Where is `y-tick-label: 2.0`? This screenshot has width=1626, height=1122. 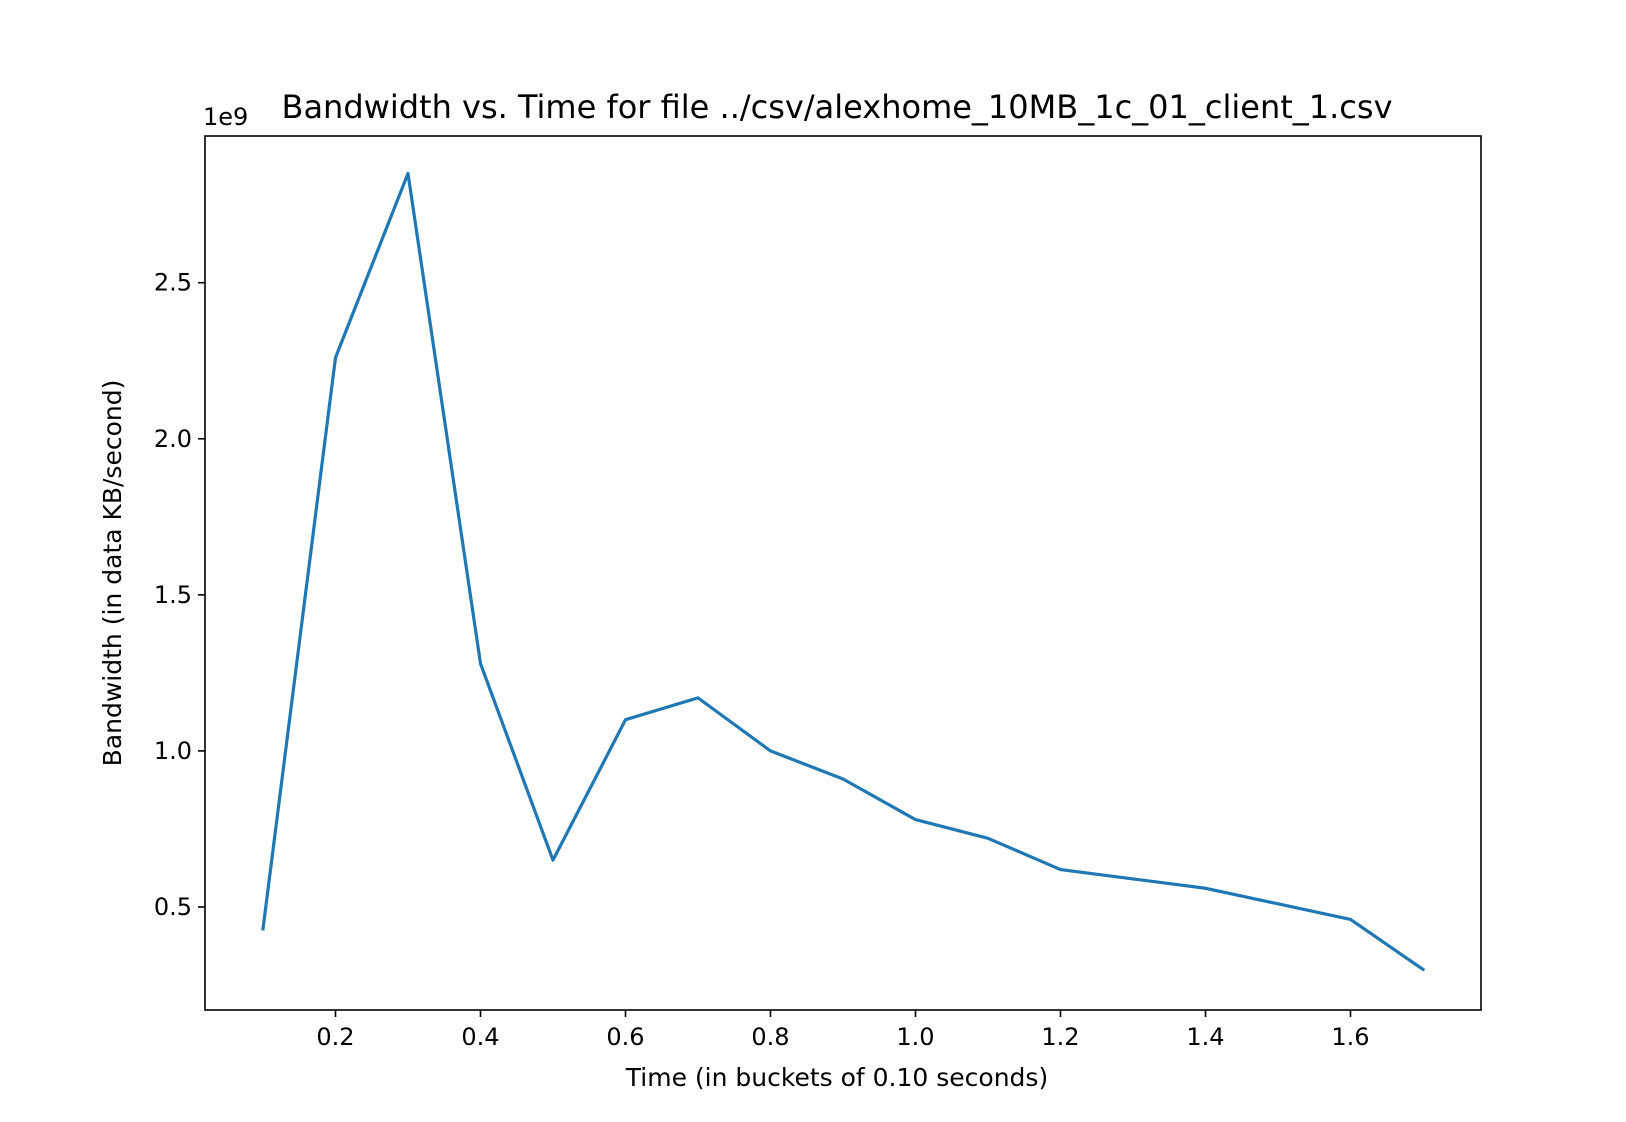
y-tick-label: 2.0 is located at coordinates (173, 439).